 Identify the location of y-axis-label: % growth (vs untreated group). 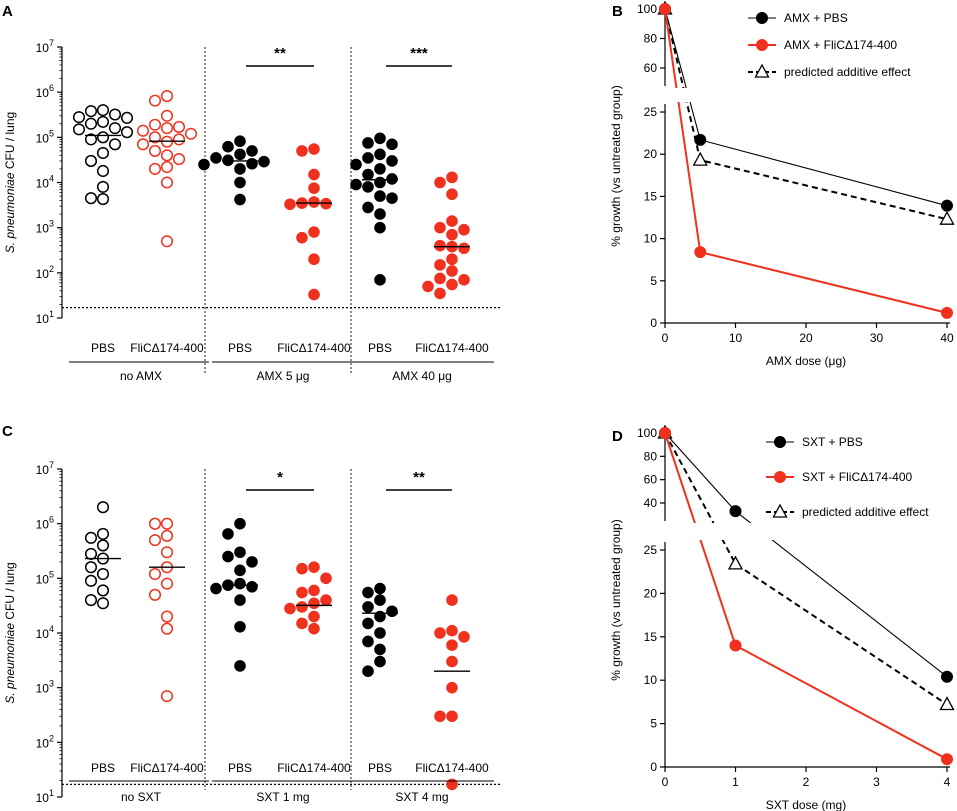
(616, 599).